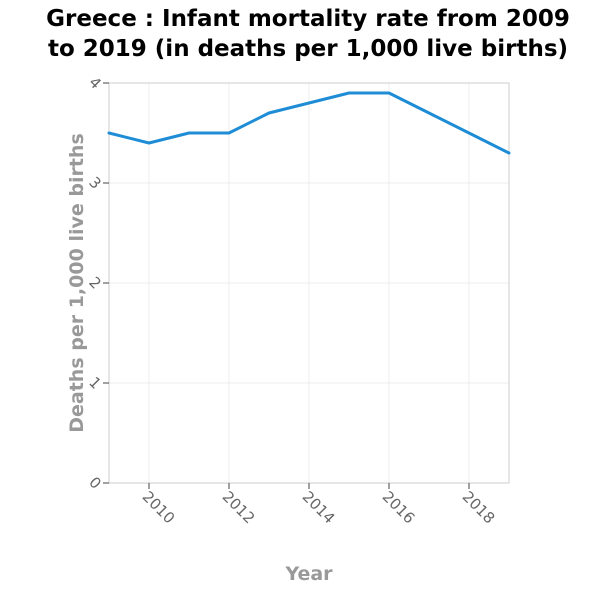 This screenshot has width=616, height=596. What do you see at coordinates (77, 283) in the screenshot?
I see `y-axis-label: Deaths per 1,000 live births` at bounding box center [77, 283].